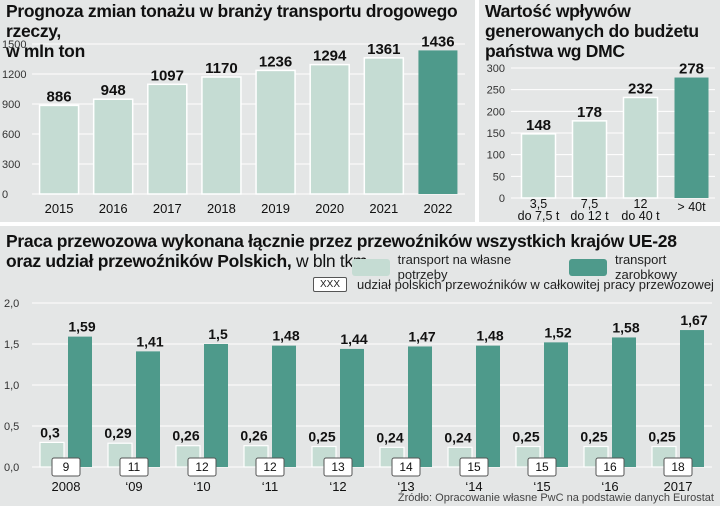 Image resolution: width=720 pixels, height=506 pixels. I want to click on data-label-hire-reward: 1,44, so click(353, 339).